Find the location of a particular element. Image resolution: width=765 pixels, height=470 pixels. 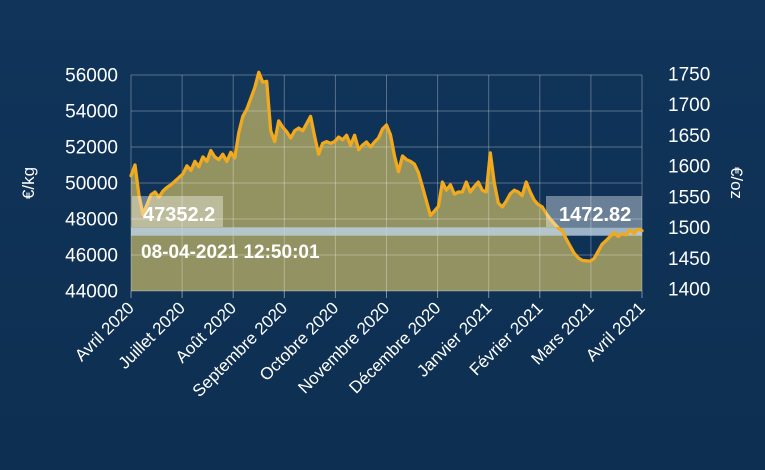

y-axis-tick-label: 56000 is located at coordinates (91, 76).